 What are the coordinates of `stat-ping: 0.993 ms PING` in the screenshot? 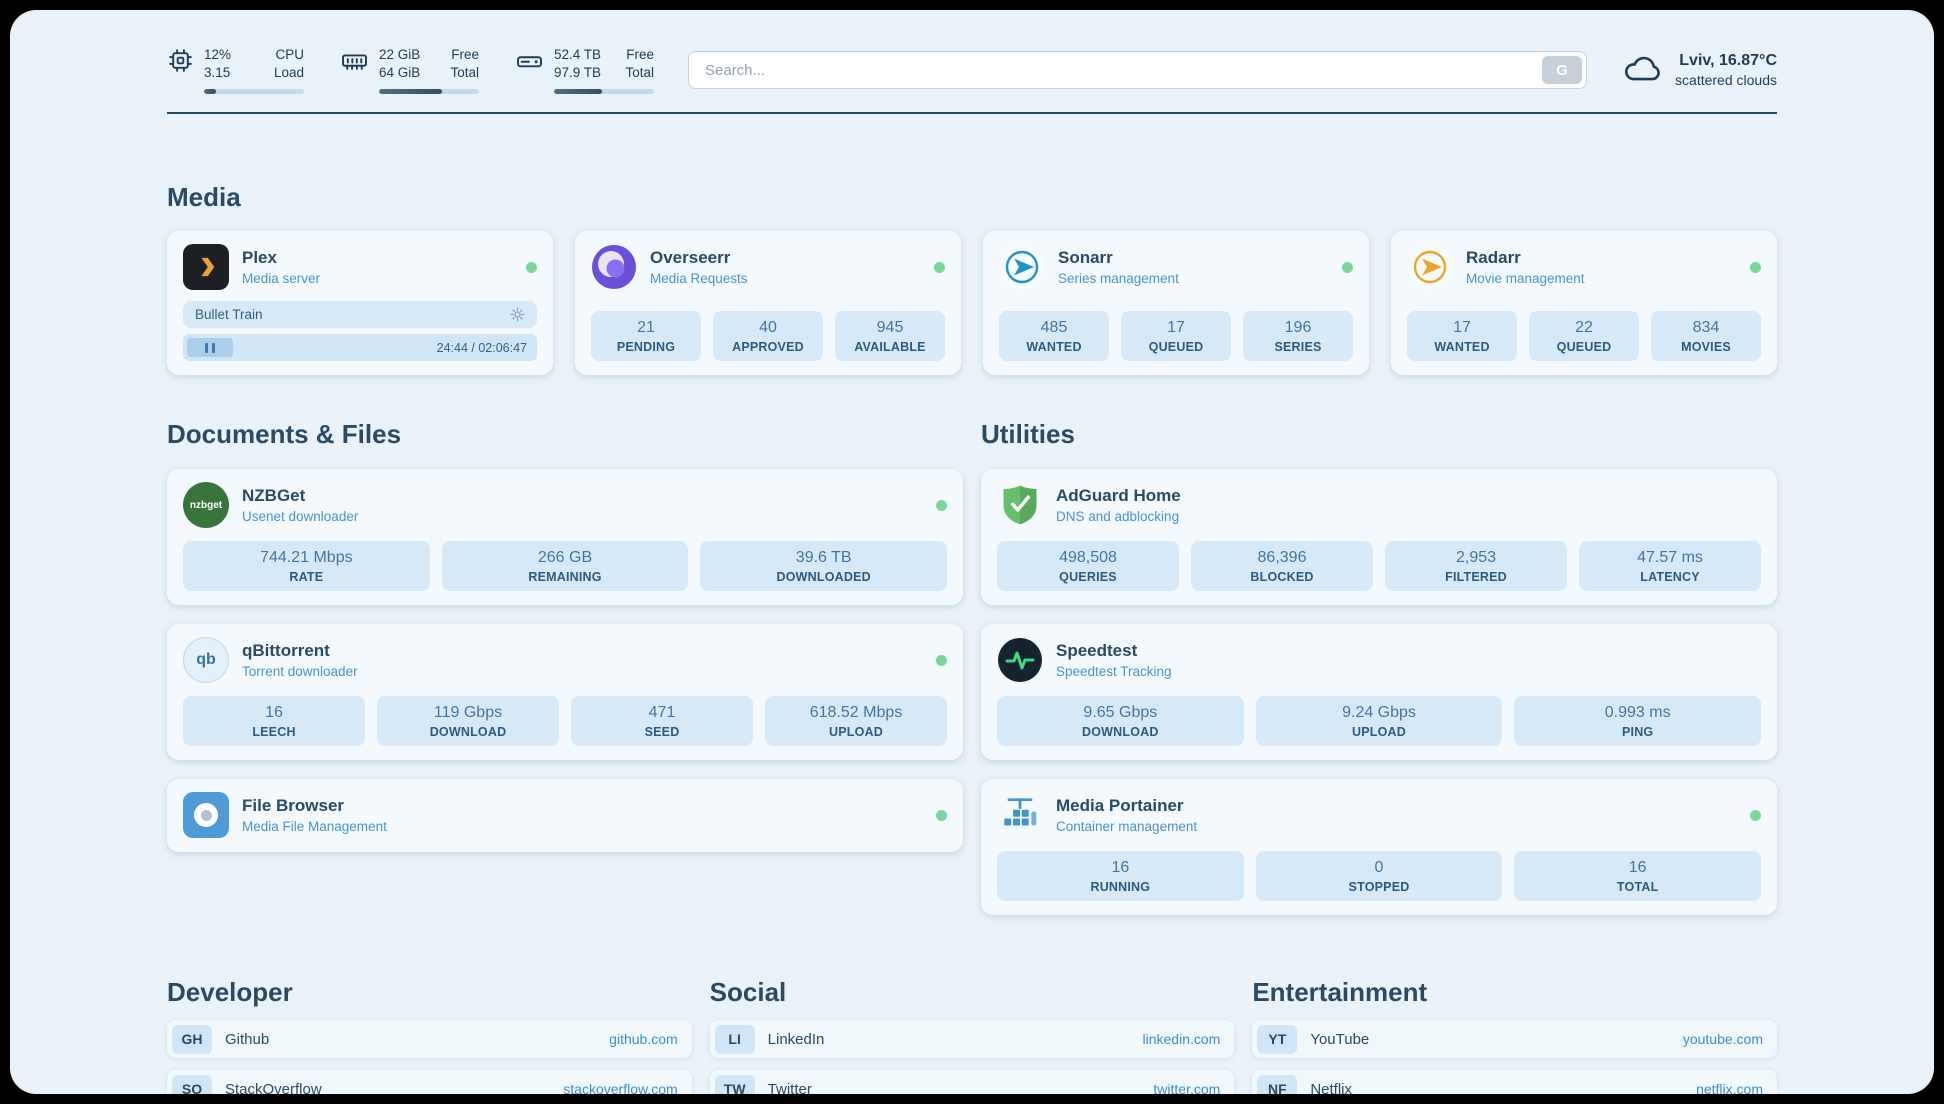 It's located at (1638, 721).